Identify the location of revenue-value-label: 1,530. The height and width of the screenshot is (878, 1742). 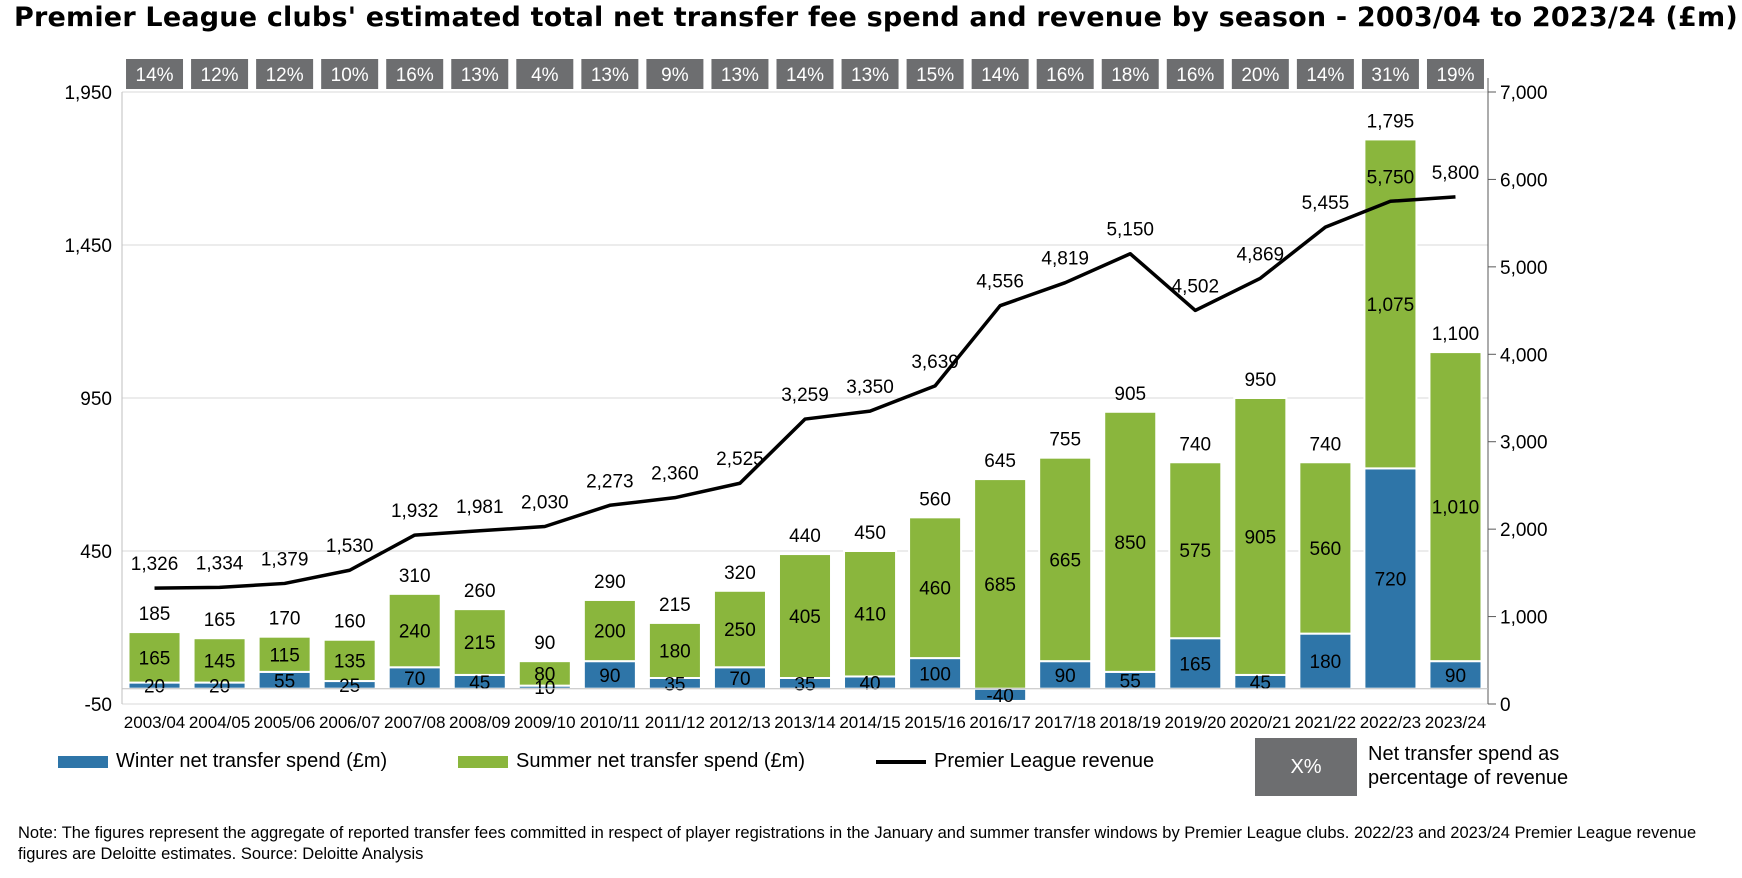
(350, 546).